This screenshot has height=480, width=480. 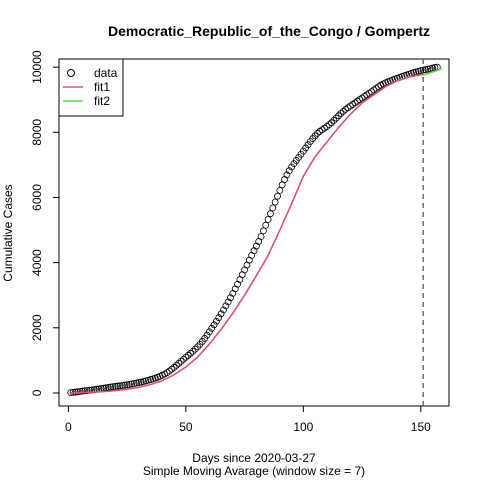 What do you see at coordinates (303, 427) in the screenshot?
I see `x-tick-label: 100` at bounding box center [303, 427].